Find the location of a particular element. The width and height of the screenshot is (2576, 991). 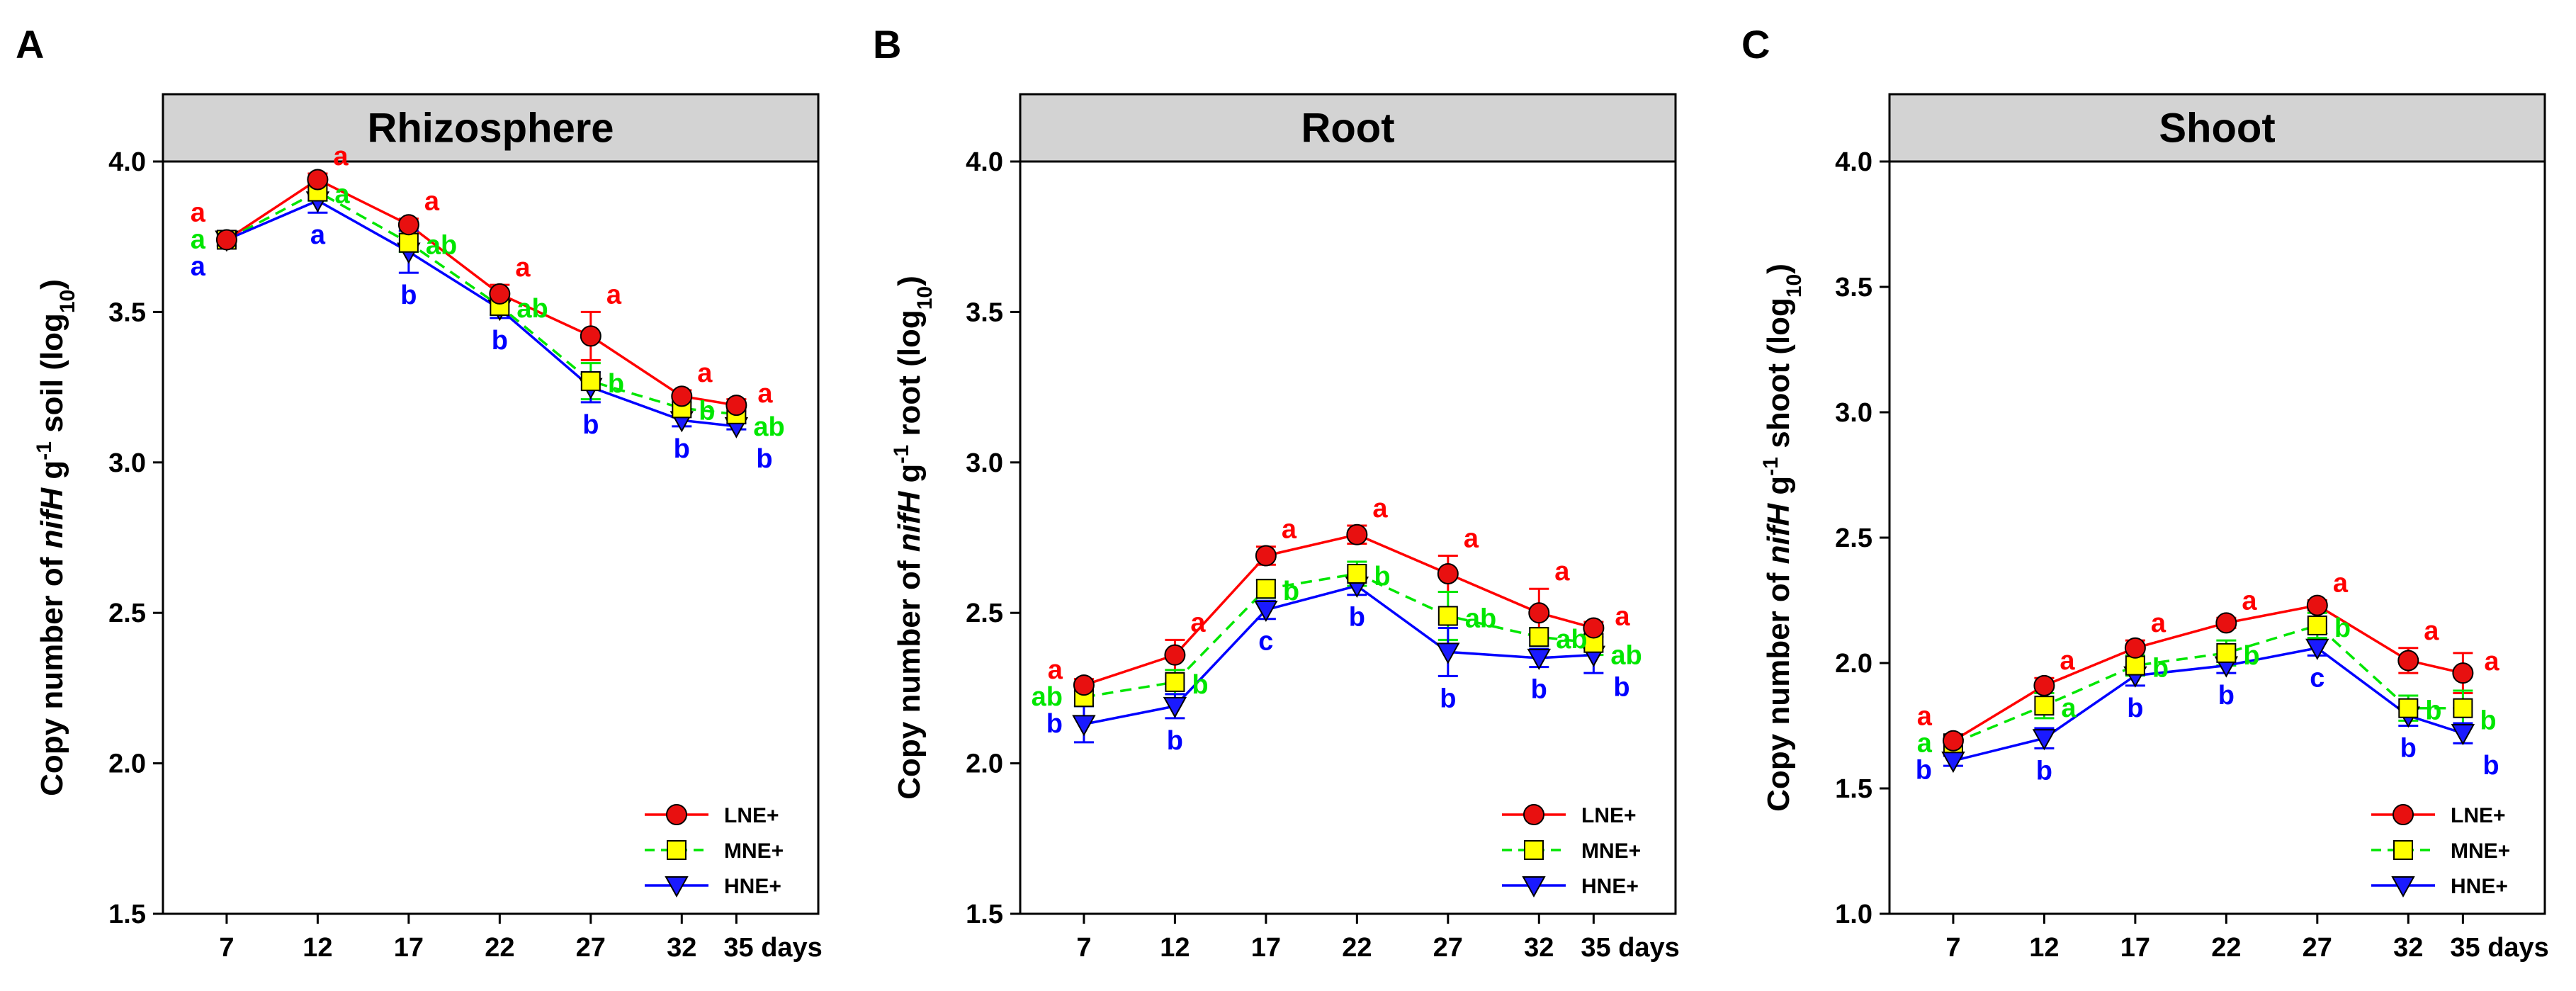

series-hneplus is located at coordinates (481, 309).